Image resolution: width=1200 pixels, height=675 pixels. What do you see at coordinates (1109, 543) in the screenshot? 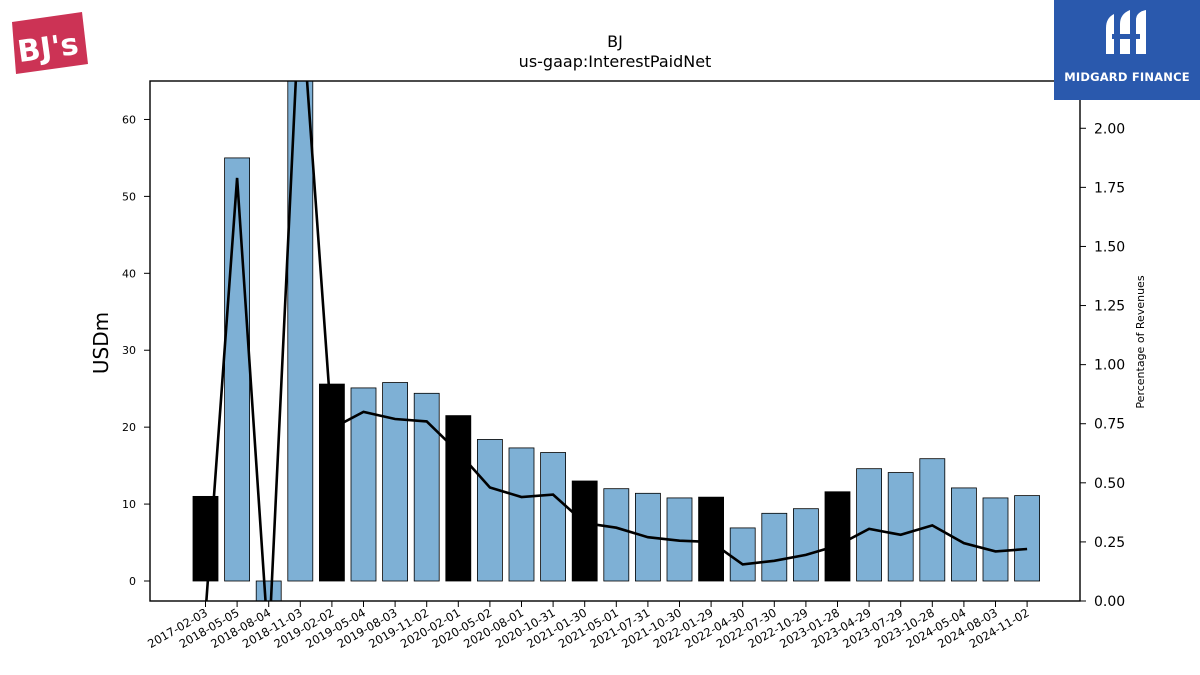
I see `y2-tick-label: 0.25` at bounding box center [1109, 543].